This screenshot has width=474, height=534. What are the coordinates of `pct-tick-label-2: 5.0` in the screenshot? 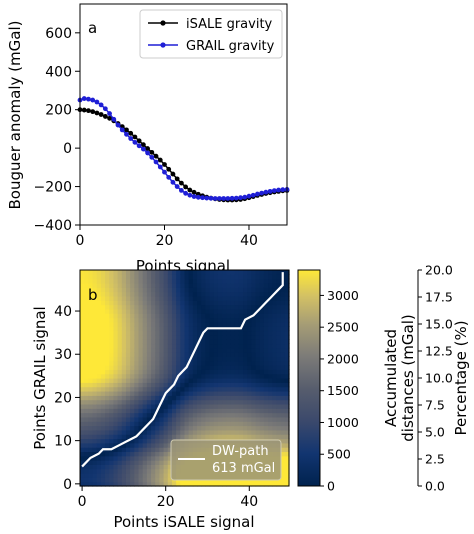 It's located at (435, 432).